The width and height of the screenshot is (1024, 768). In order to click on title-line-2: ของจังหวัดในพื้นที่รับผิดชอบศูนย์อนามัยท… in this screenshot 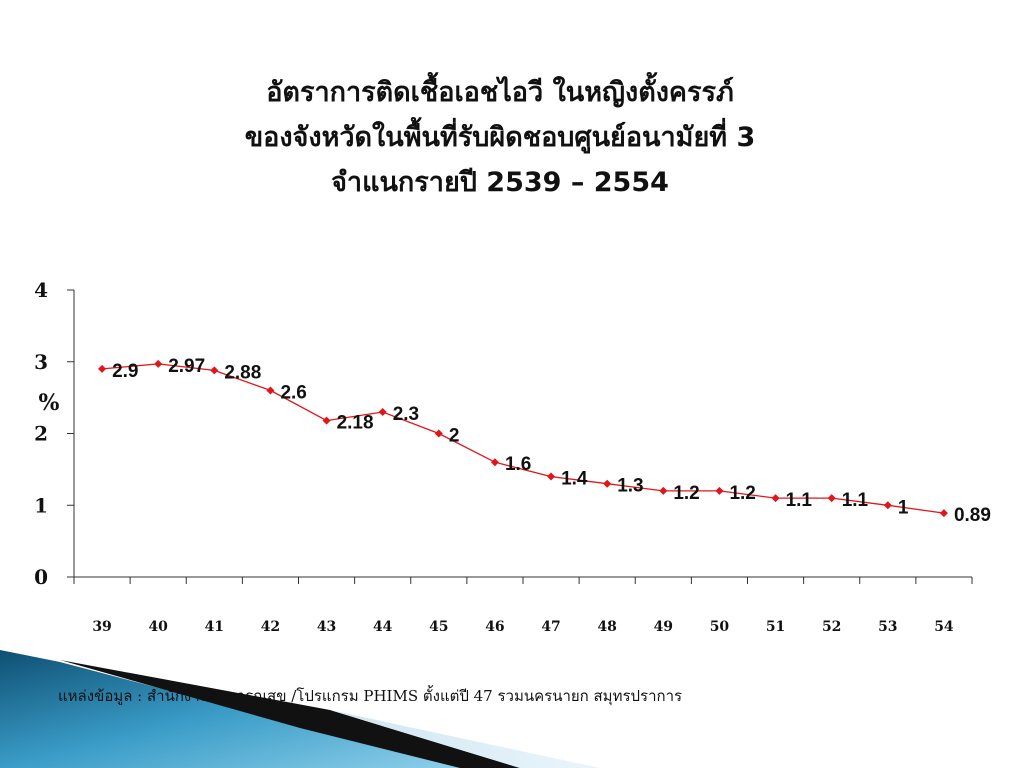, I will do `click(500, 137)`.